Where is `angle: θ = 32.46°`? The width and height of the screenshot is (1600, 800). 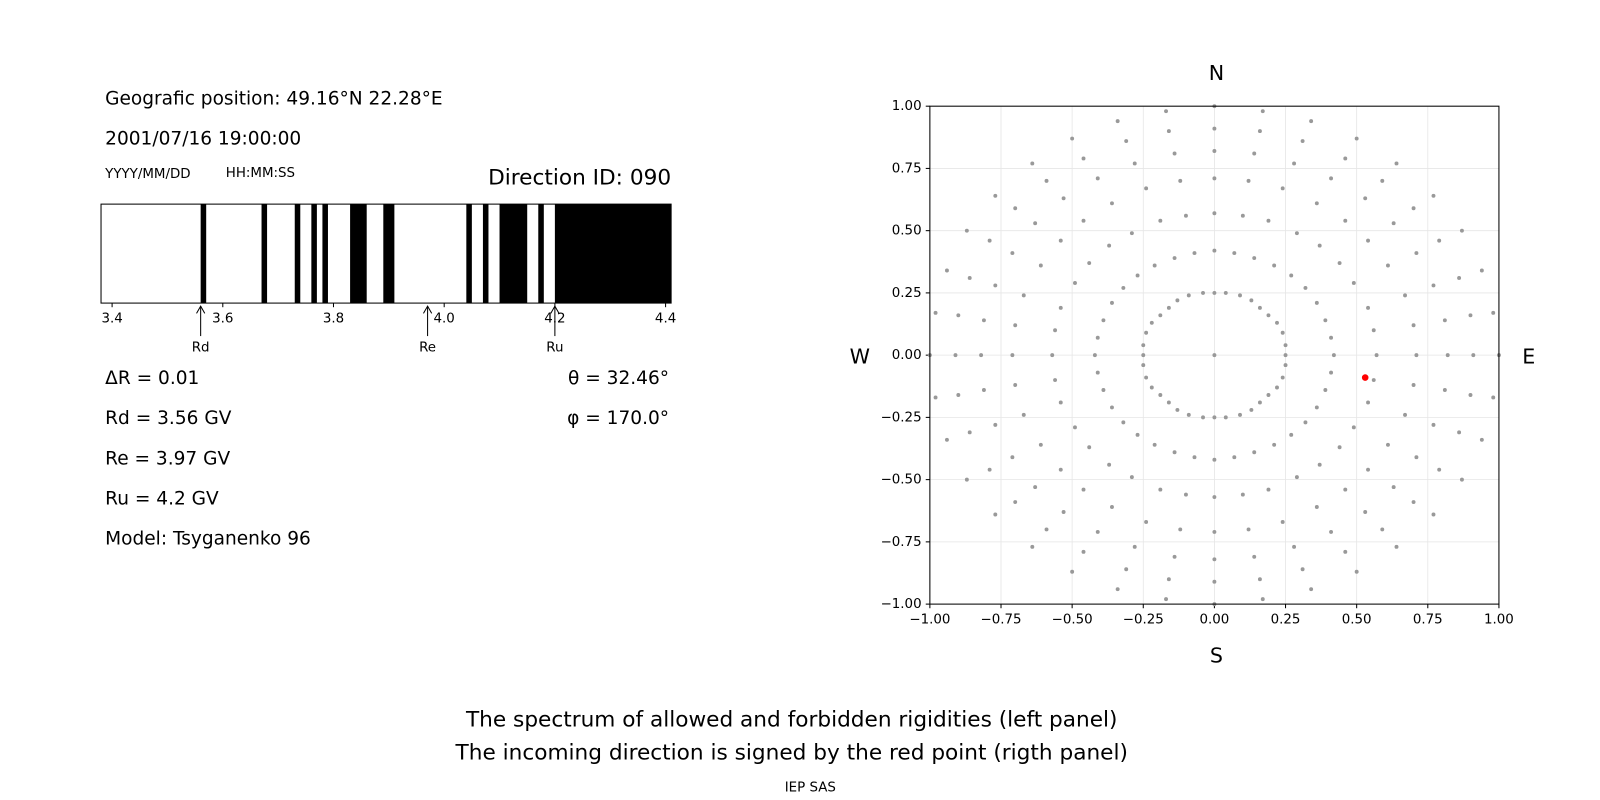 angle: θ = 32.46° is located at coordinates (618, 378).